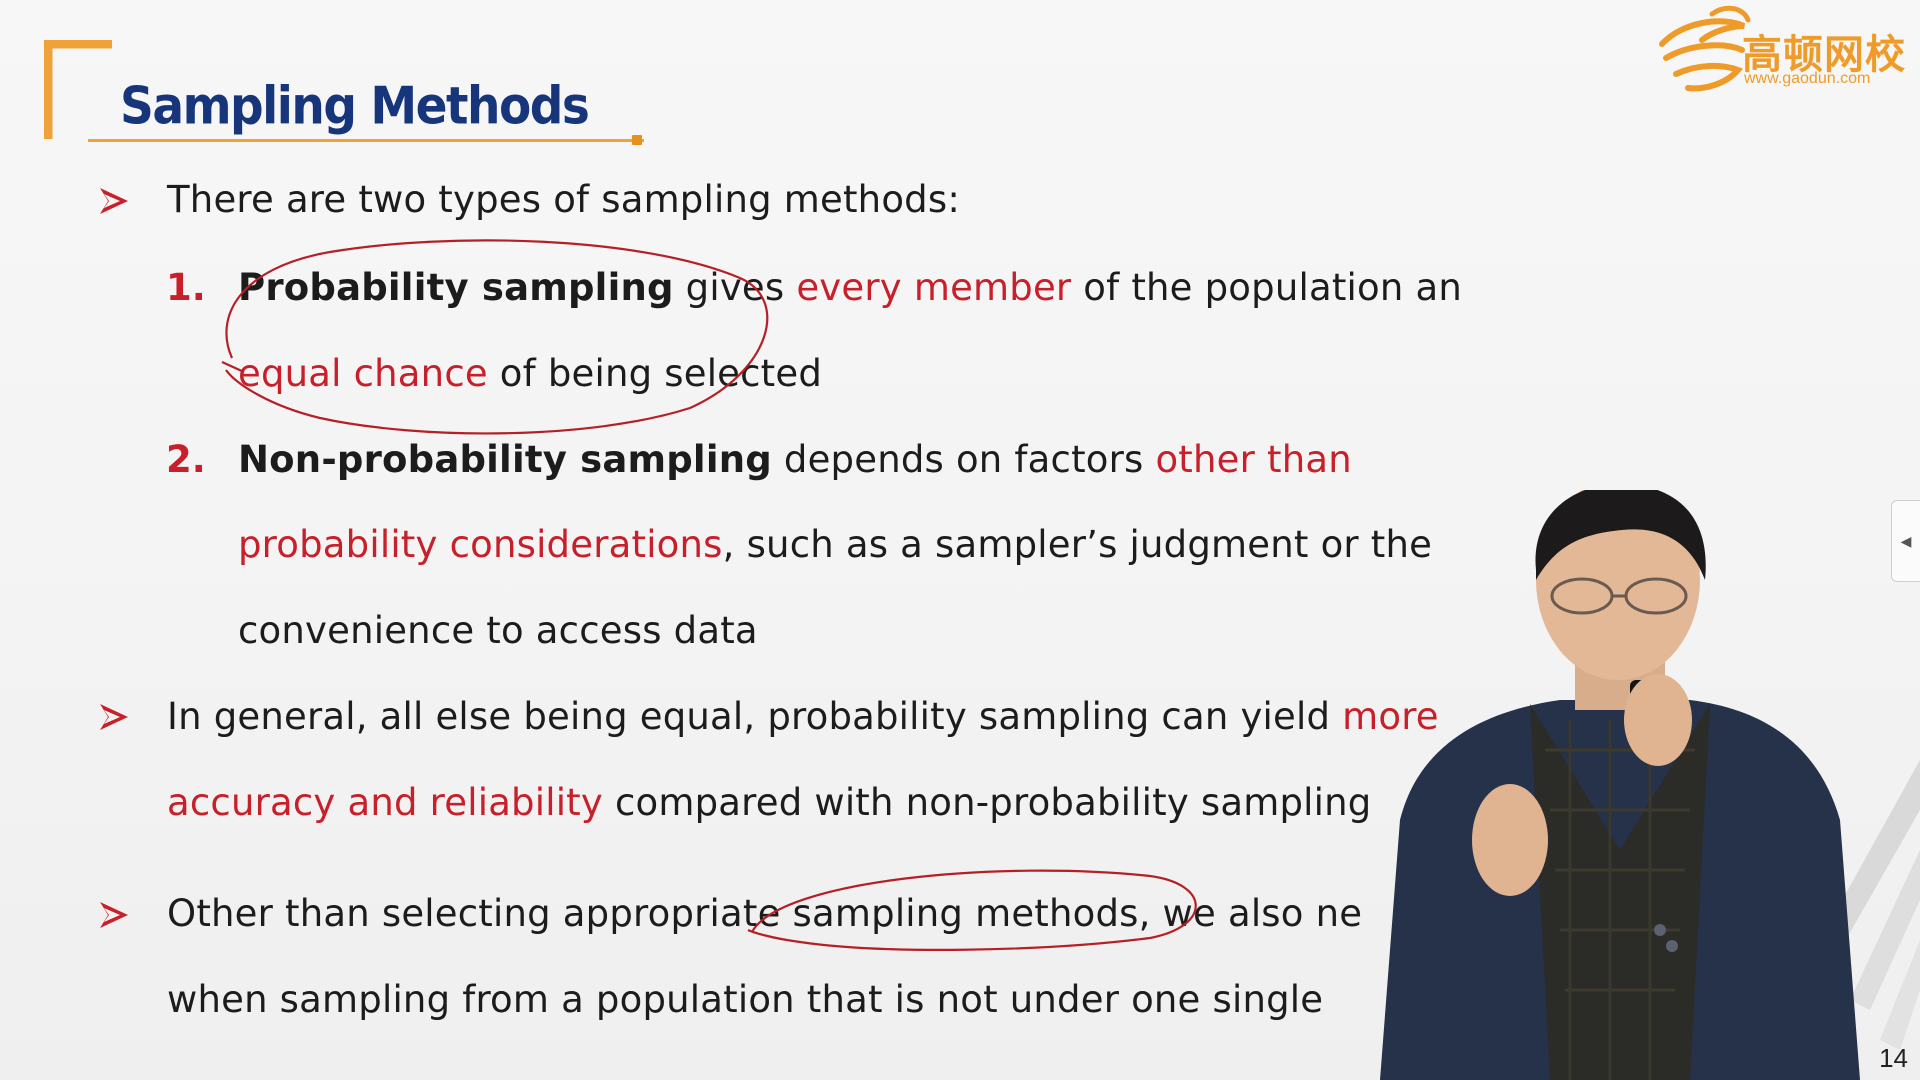 This screenshot has height=1080, width=1920. What do you see at coordinates (480, 544) in the screenshot?
I see `highlight-probability-considerations: probability considerations` at bounding box center [480, 544].